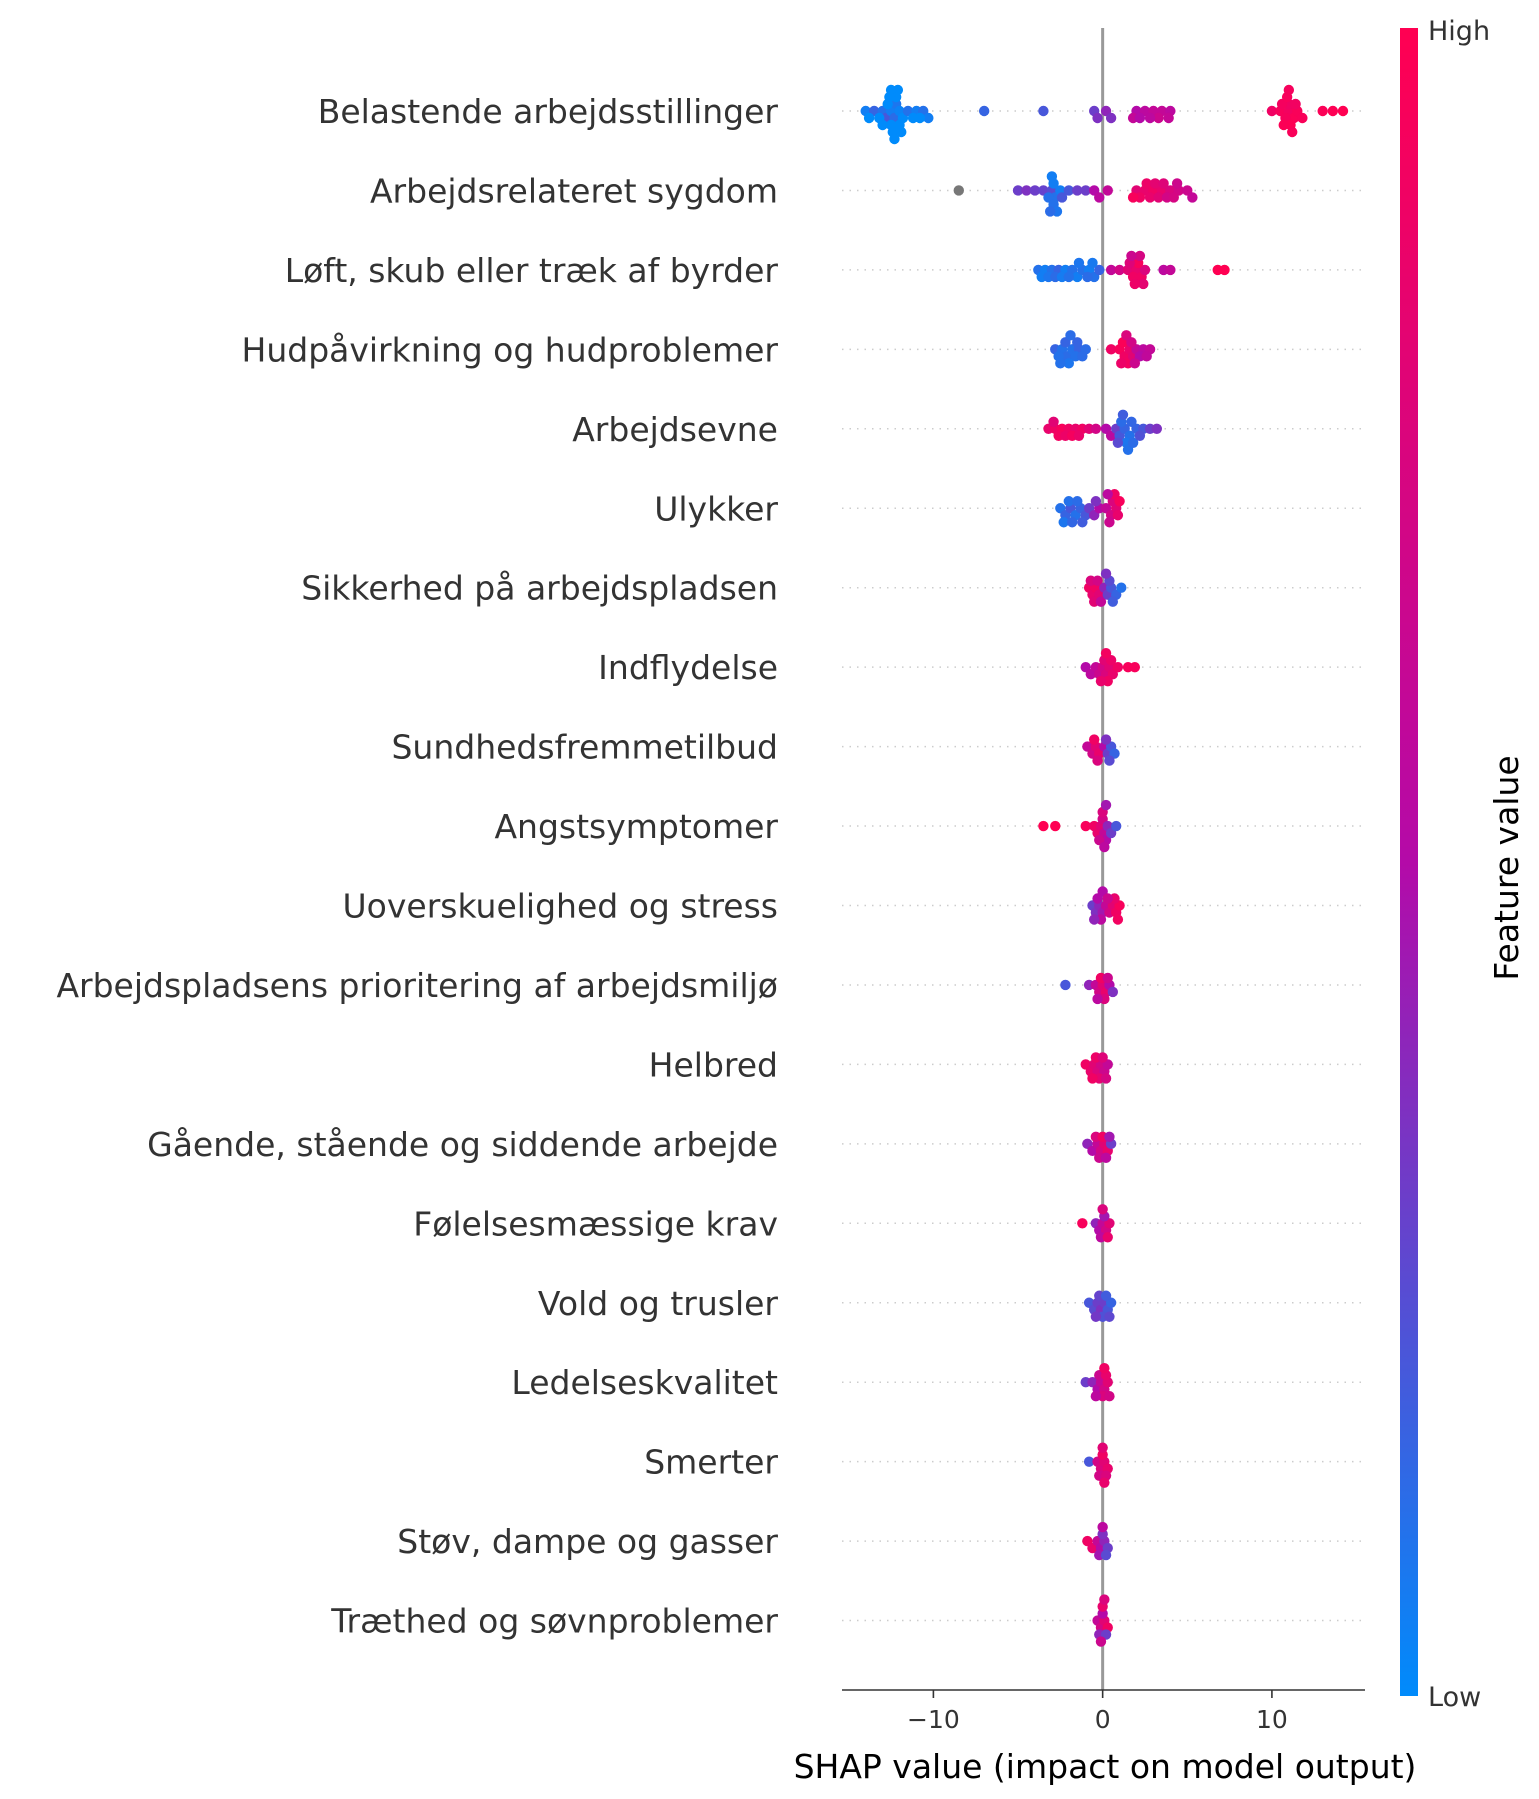  I want to click on x-tick-label: −10, so click(933, 1719).